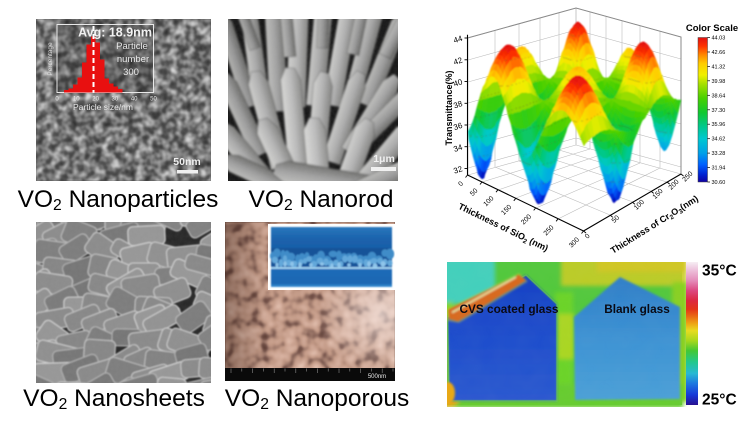 The width and height of the screenshot is (756, 425). What do you see at coordinates (508, 309) in the screenshot?
I see `svg-text: CVS coated glass` at bounding box center [508, 309].